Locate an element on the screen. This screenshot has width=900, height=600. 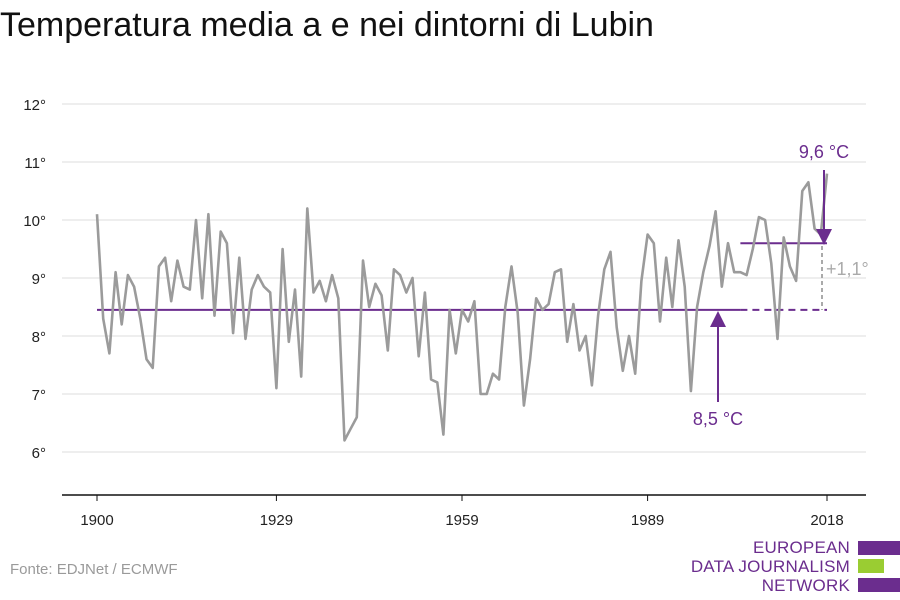
baseline-label: 8,5 °C is located at coordinates (718, 419).